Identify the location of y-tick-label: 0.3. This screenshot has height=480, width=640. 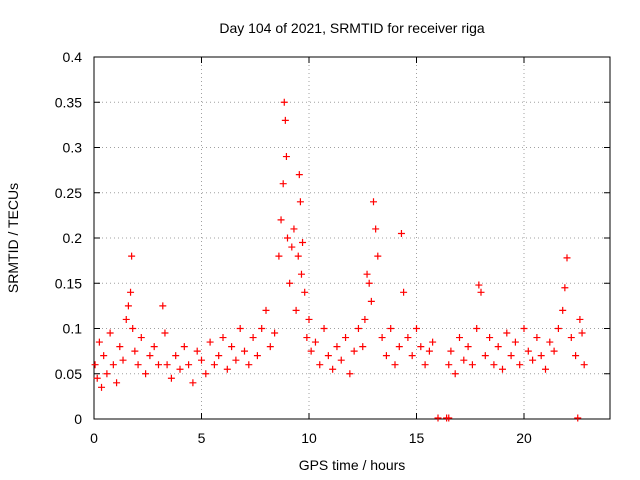
(73, 148).